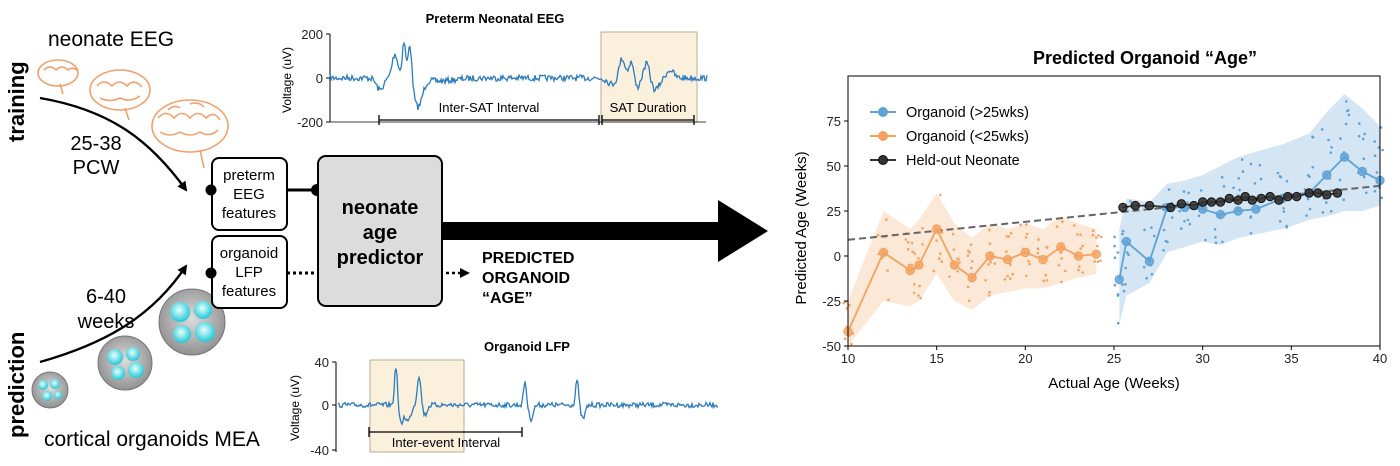 The image size is (1400, 466). What do you see at coordinates (417, 406) in the screenshot?
I see `event-highlight` at bounding box center [417, 406].